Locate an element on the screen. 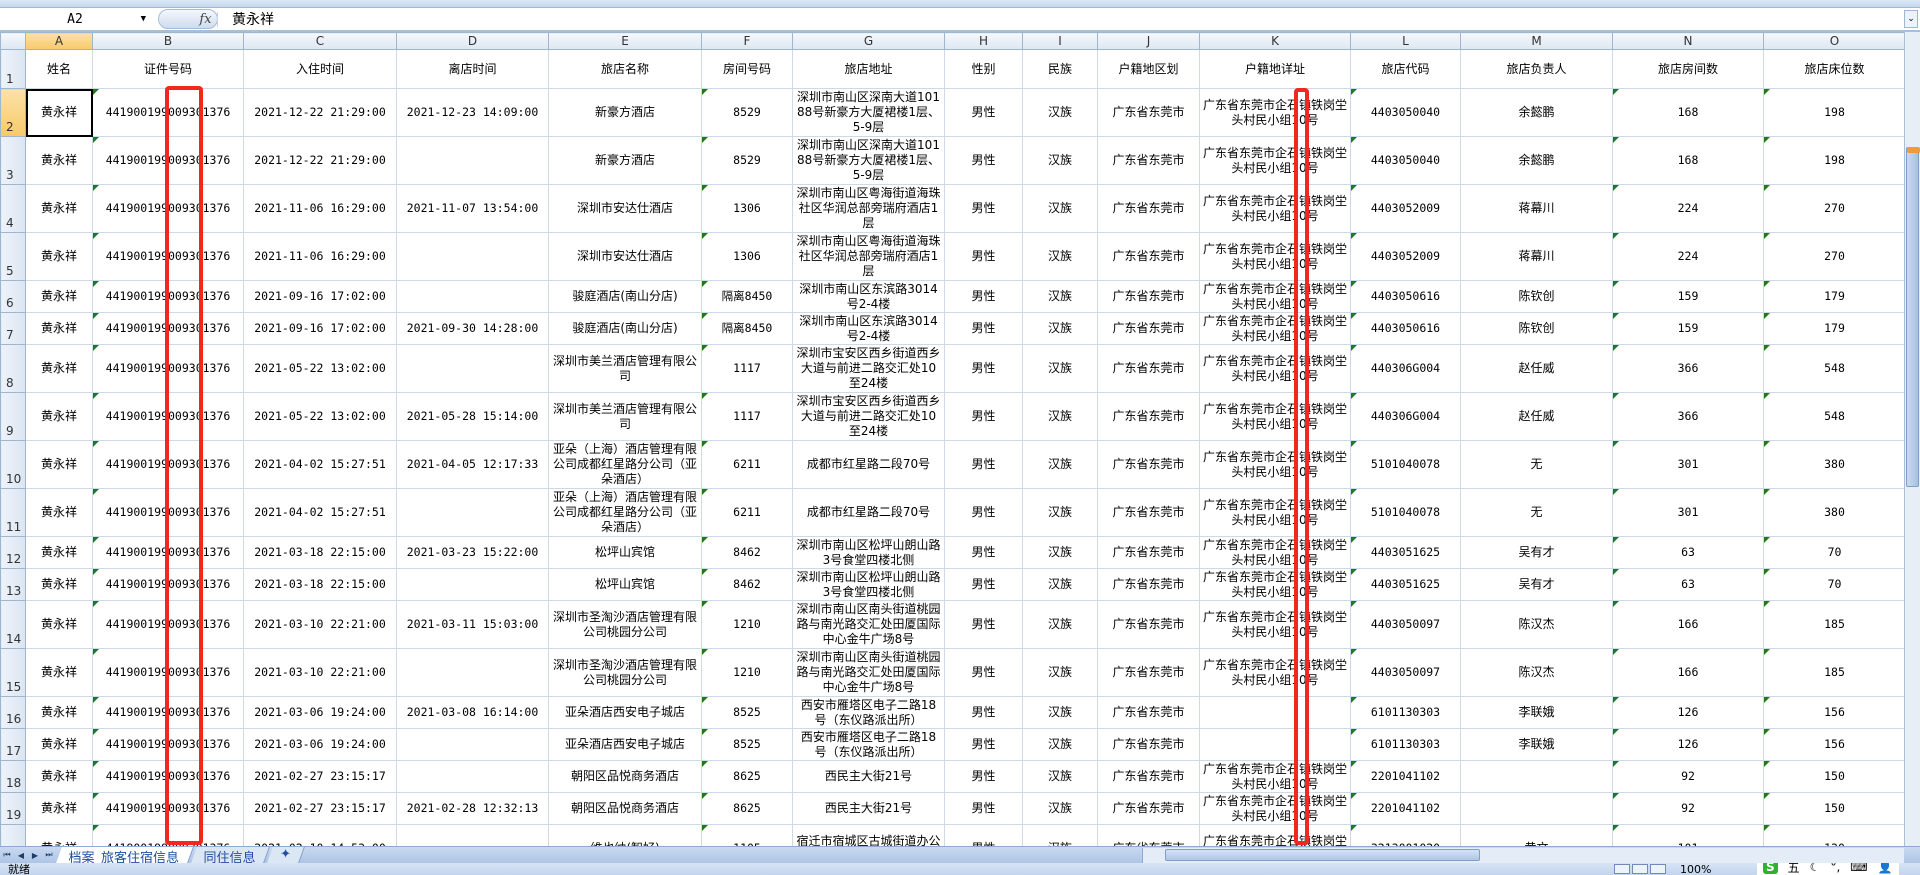 Image resolution: width=1920 pixels, height=875 pixels. cell-O2: 198 is located at coordinates (1833, 112).